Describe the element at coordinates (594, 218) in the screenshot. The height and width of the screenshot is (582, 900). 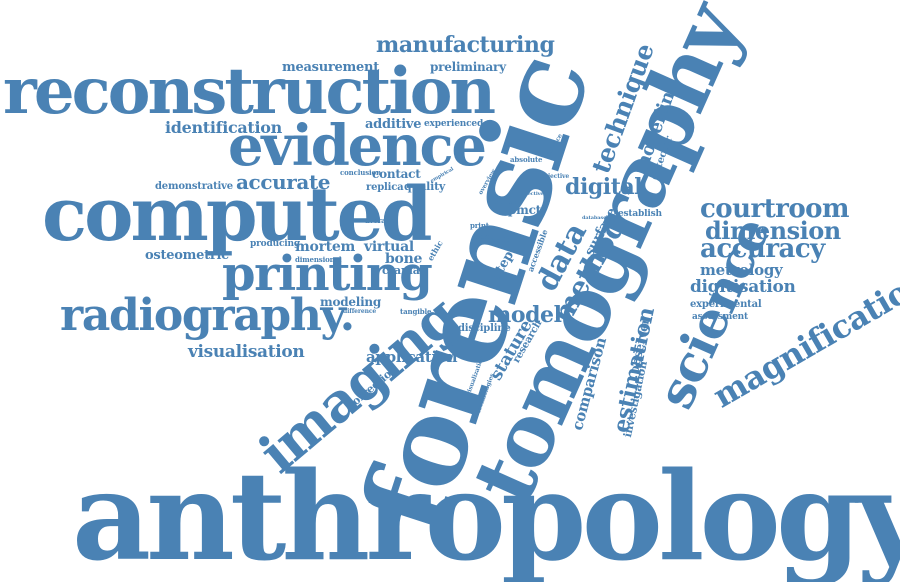
I see `word-database: database` at that location.